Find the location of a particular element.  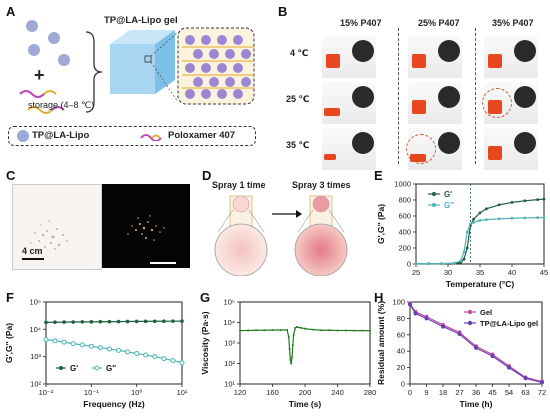

y-tick-label: 1000 is located at coordinates (402, 184).